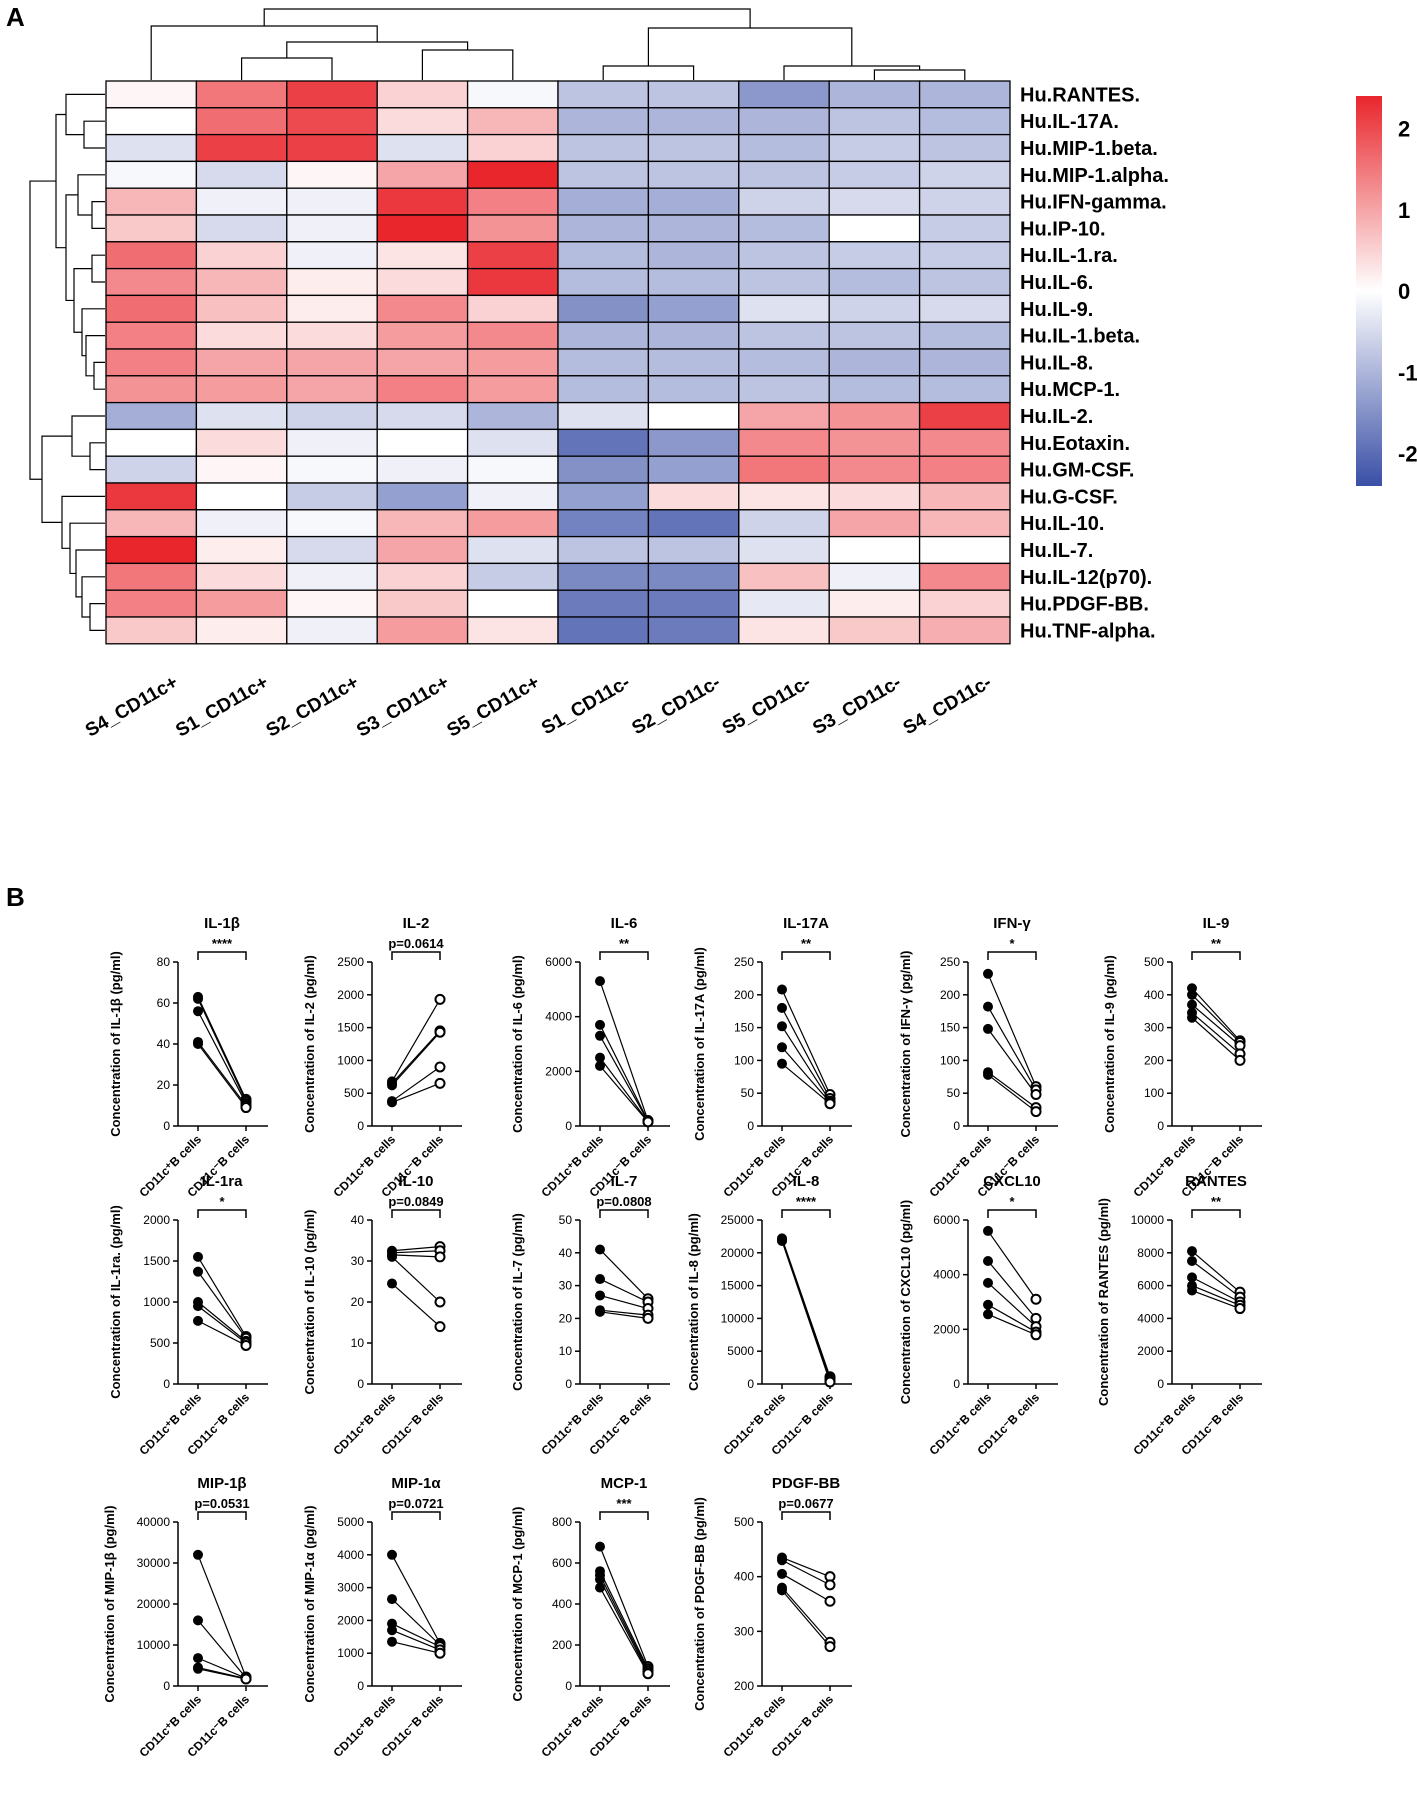  Describe the element at coordinates (806, 1181) in the screenshot. I see `plot-title: IL-8` at that location.